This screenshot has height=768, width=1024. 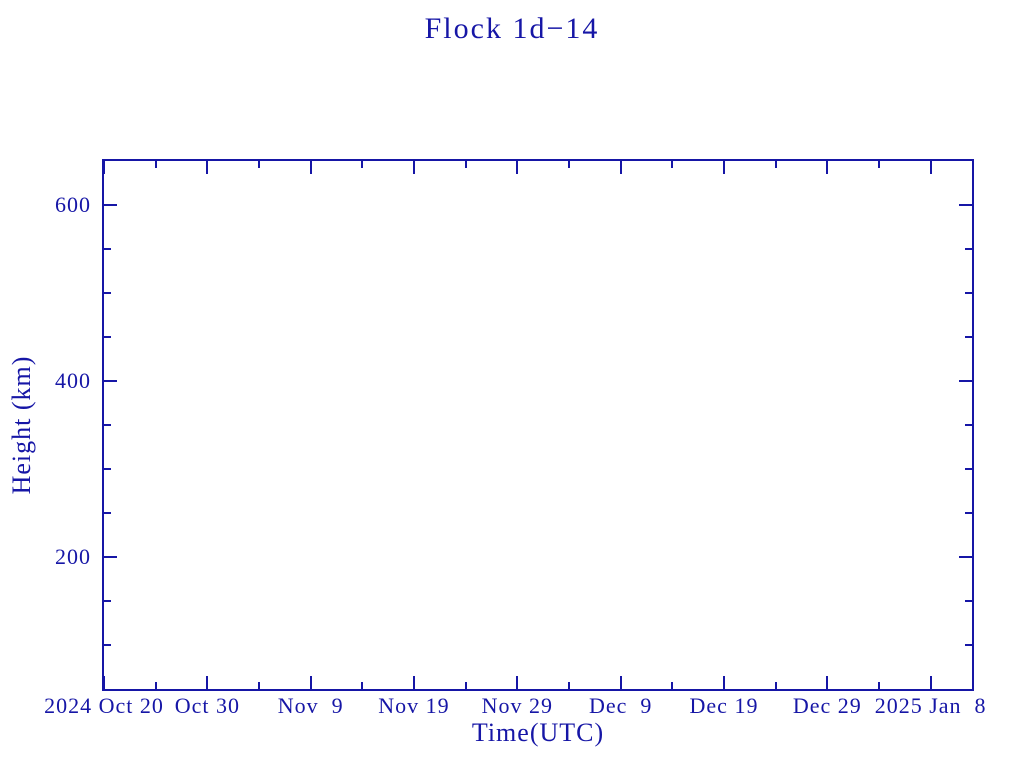 What do you see at coordinates (73, 380) in the screenshot?
I see `y-tick-label: 400` at bounding box center [73, 380].